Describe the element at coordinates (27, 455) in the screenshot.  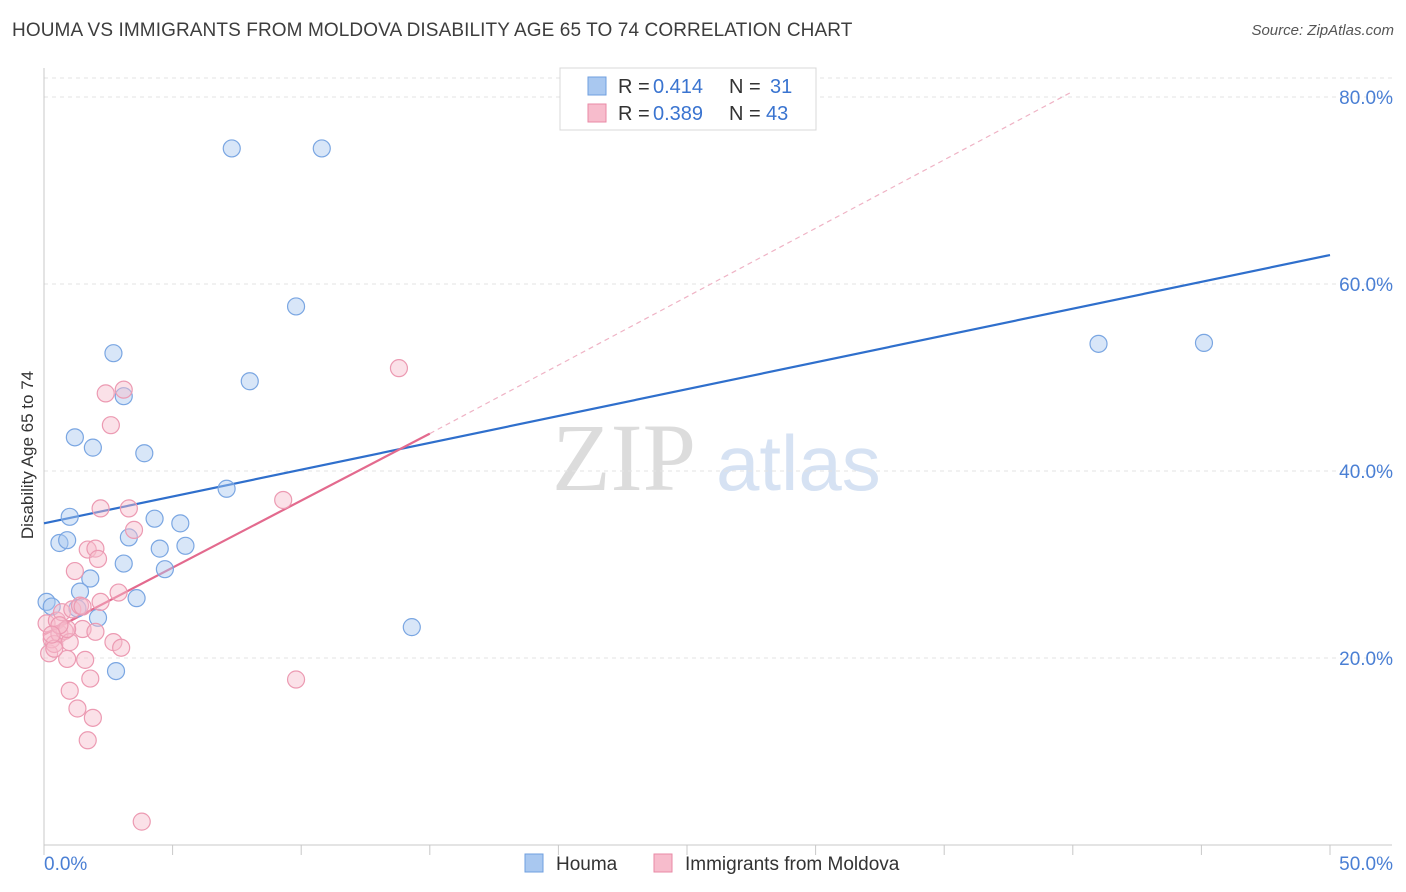
I see `y-axis-label: Disability Age 65 to 74` at that location.